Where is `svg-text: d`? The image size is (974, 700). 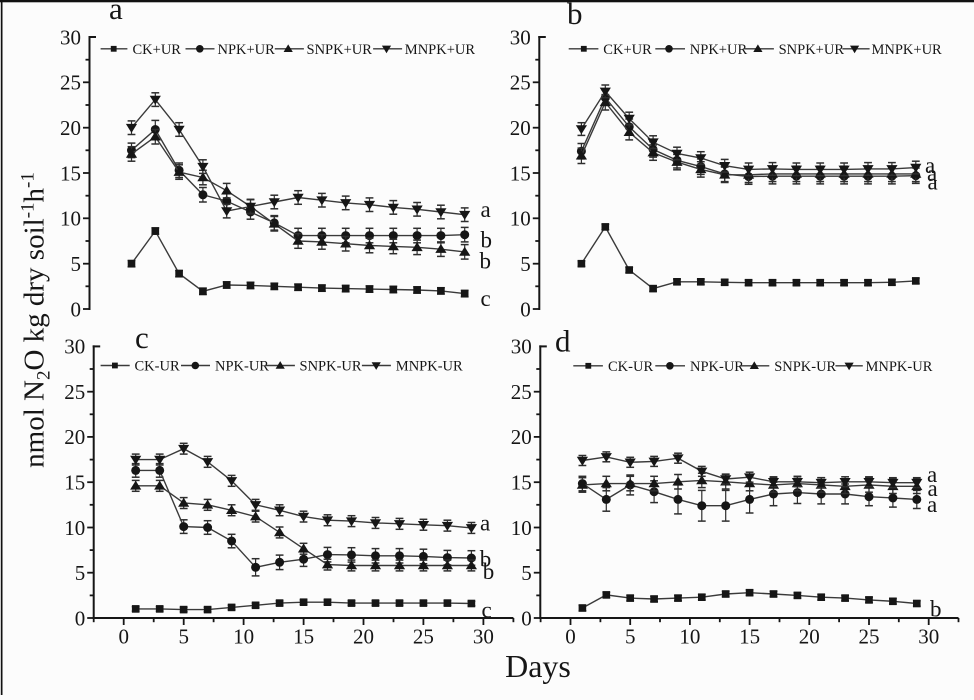 svg-text: d is located at coordinates (563, 341).